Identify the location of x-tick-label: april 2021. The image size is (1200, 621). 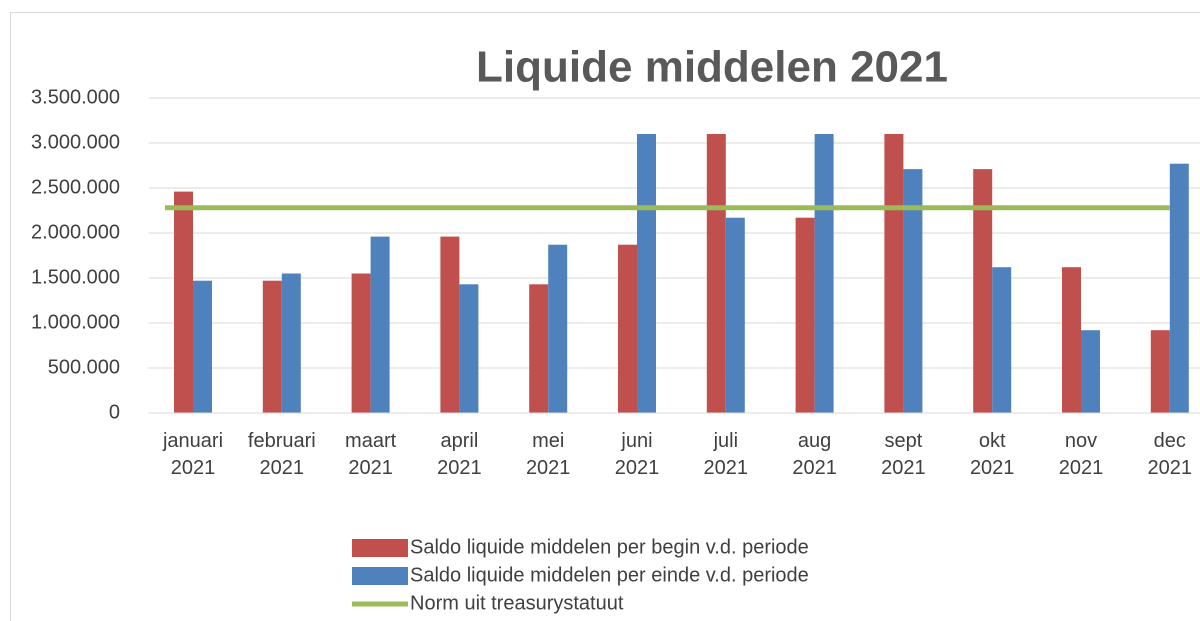
(459, 454).